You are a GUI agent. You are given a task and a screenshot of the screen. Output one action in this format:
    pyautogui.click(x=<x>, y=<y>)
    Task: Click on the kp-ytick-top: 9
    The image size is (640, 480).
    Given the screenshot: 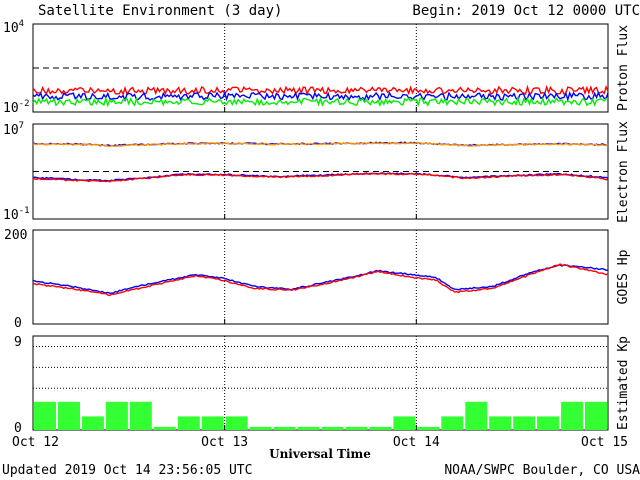 What is the action you would take?
    pyautogui.click(x=18, y=342)
    